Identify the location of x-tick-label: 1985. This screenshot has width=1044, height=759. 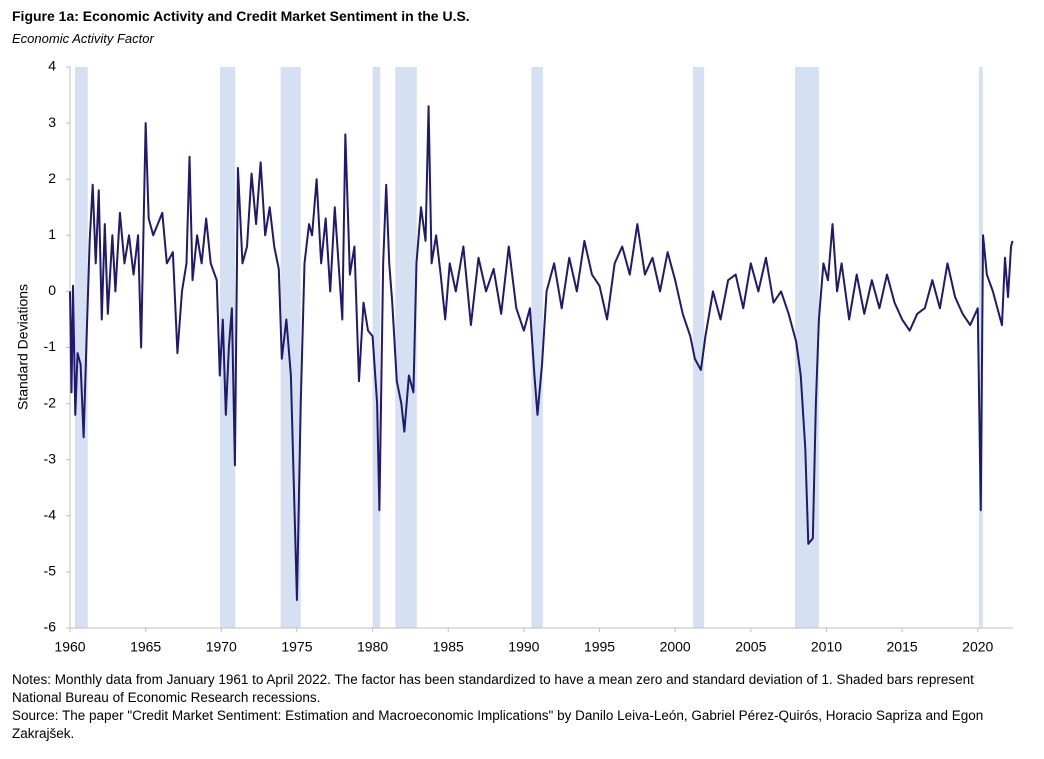
(448, 647).